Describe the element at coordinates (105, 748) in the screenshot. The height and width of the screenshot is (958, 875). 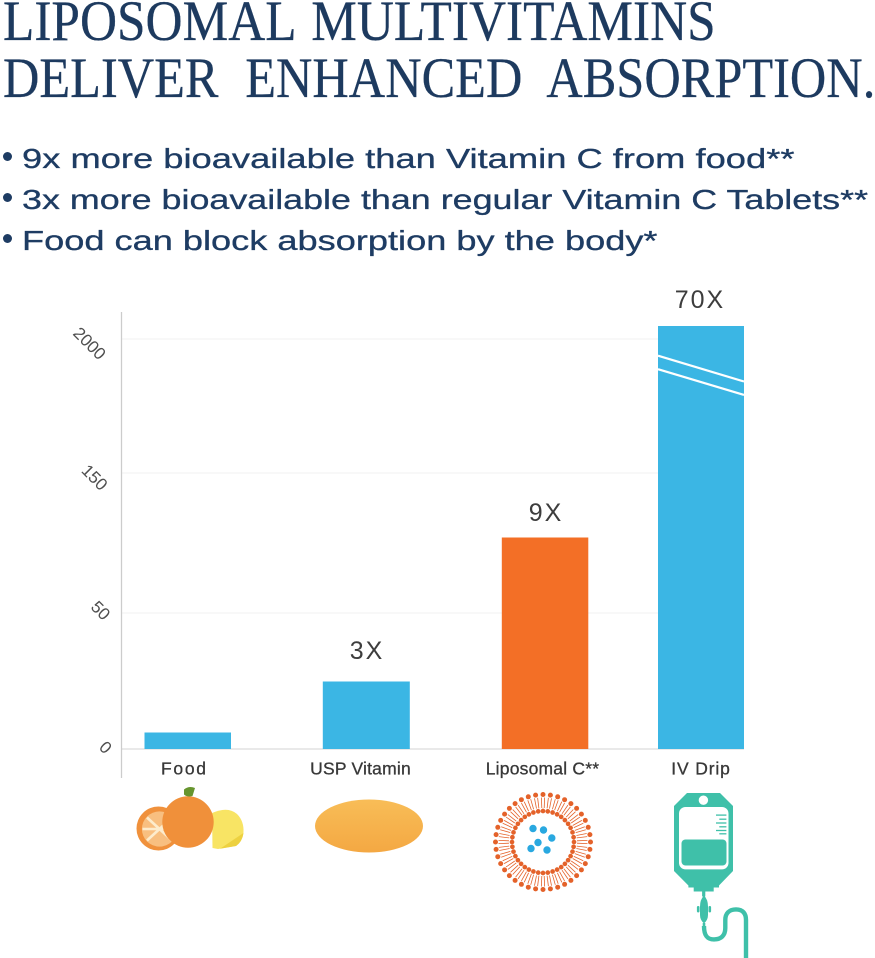
I see `svg-text: 0` at that location.